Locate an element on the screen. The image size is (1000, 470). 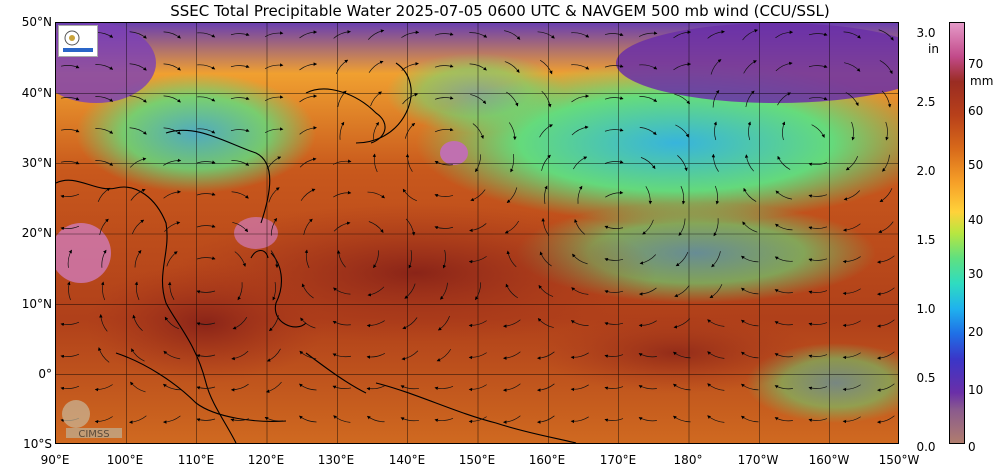
colorbar-mm-20: 20 is located at coordinates (976, 332).